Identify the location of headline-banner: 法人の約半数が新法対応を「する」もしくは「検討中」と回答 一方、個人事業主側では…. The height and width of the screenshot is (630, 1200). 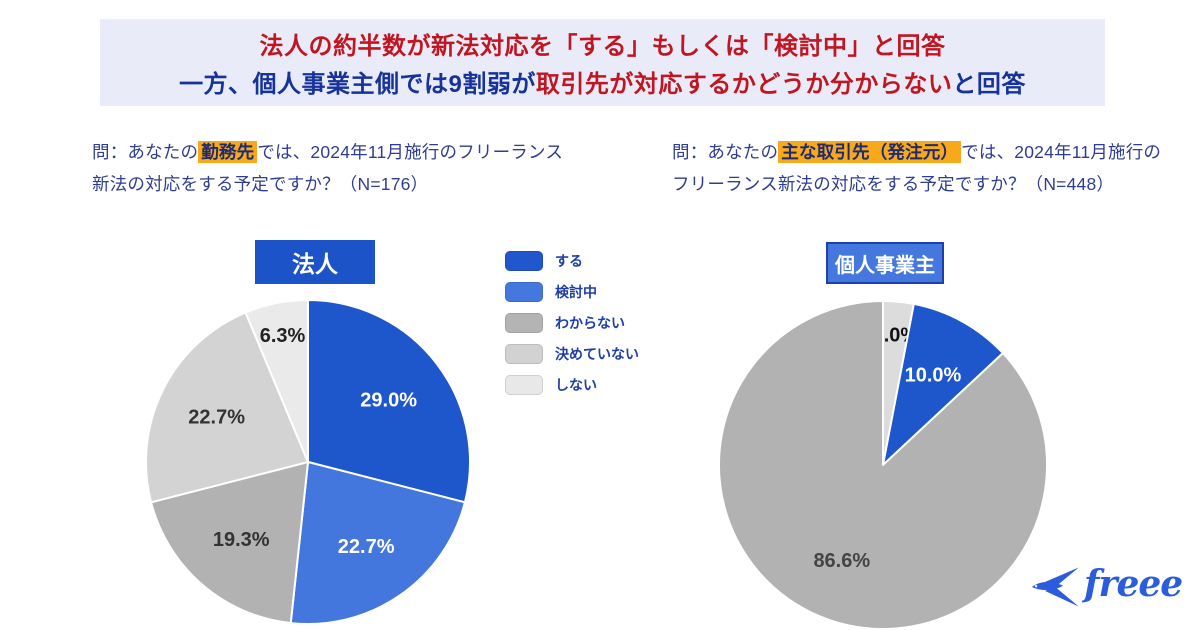
(602, 62).